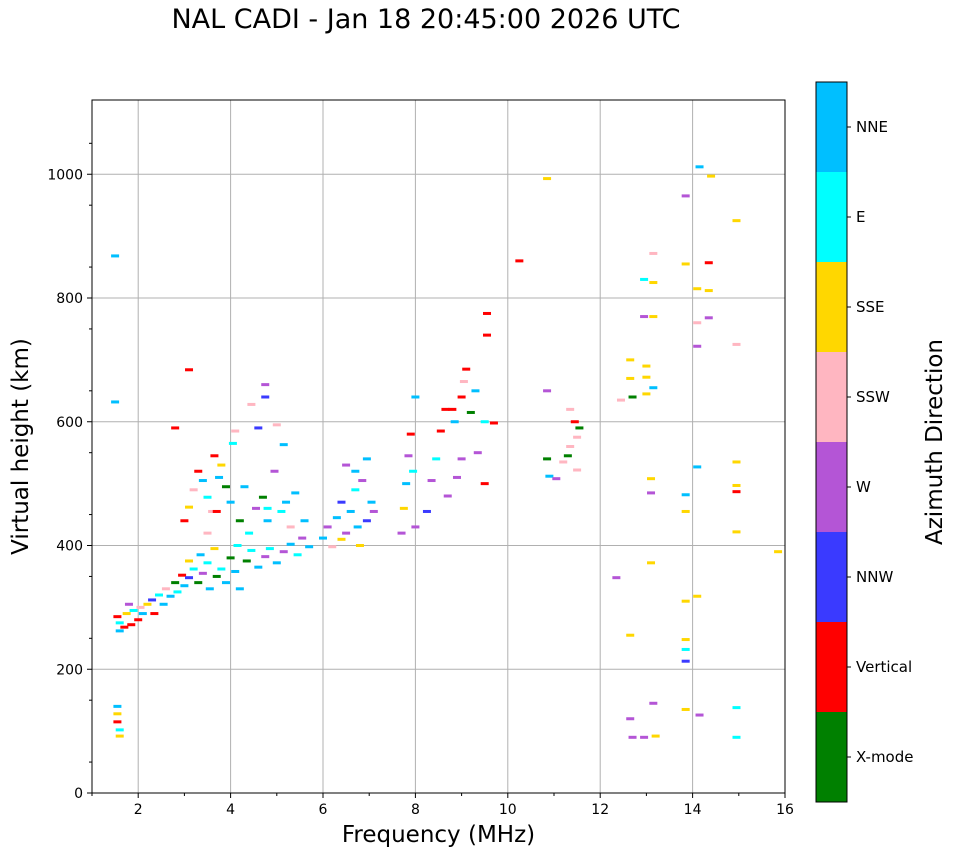  What do you see at coordinates (508, 810) in the screenshot?
I see `x-tick-label: 10` at bounding box center [508, 810].